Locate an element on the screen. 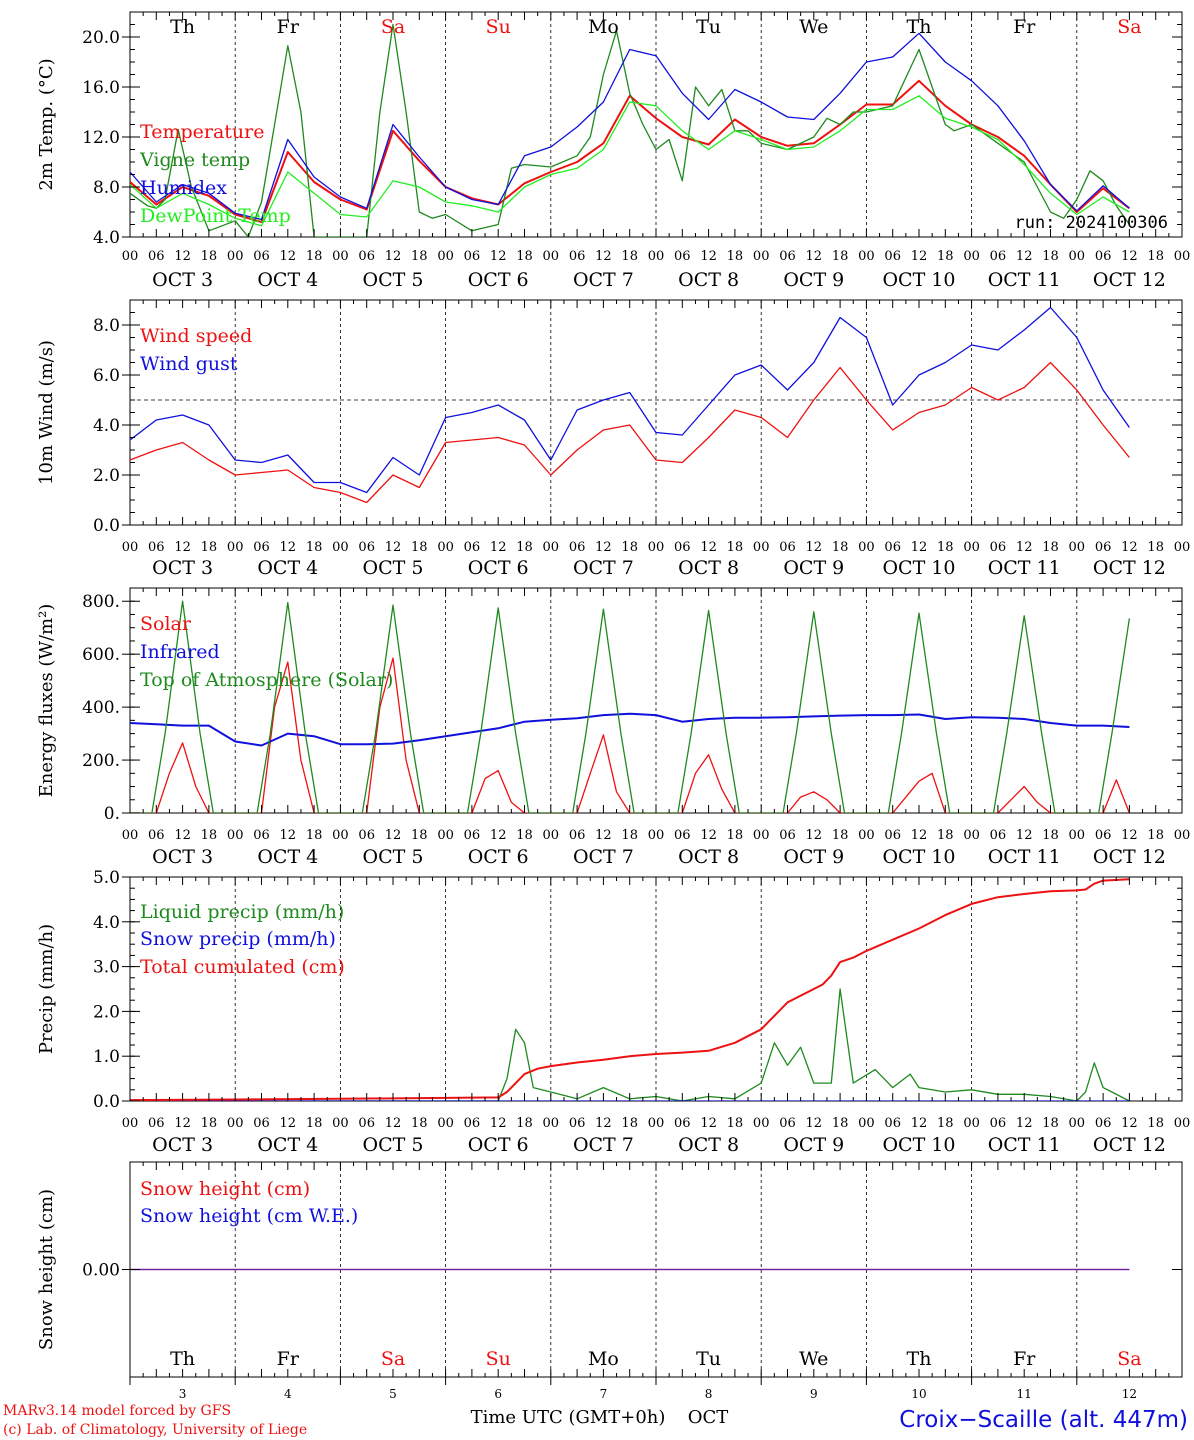 This screenshot has width=1194, height=1440. y-tick-label: 5.0 is located at coordinates (106, 878).